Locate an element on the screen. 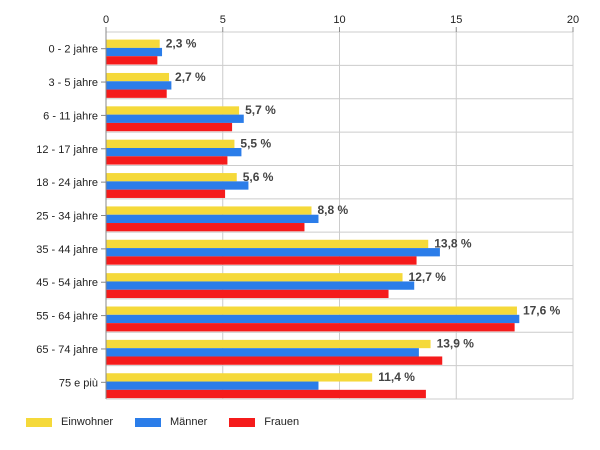 This screenshot has width=600, height=450. data-label: 8,8 % is located at coordinates (332, 210).